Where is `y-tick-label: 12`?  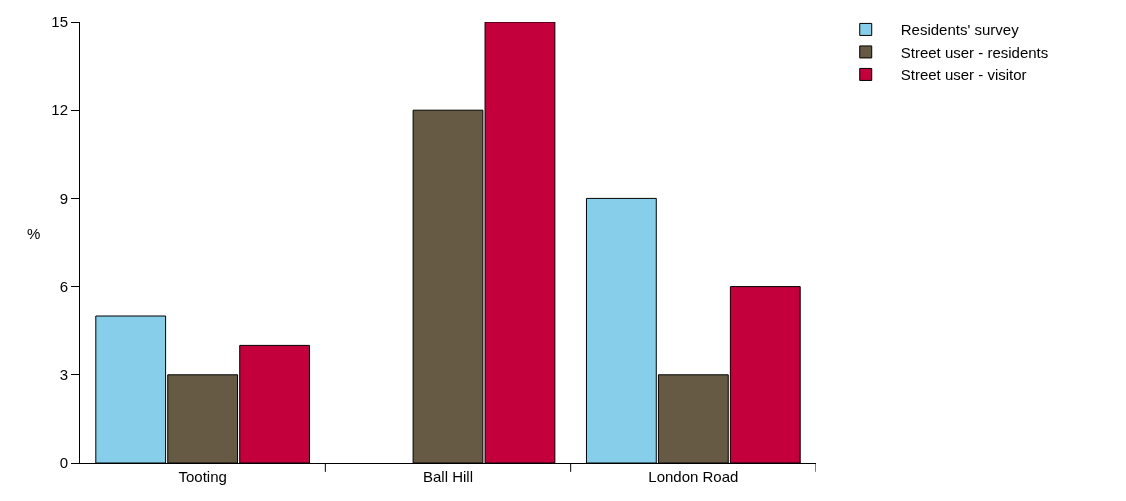
y-tick-label: 12 is located at coordinates (59, 110).